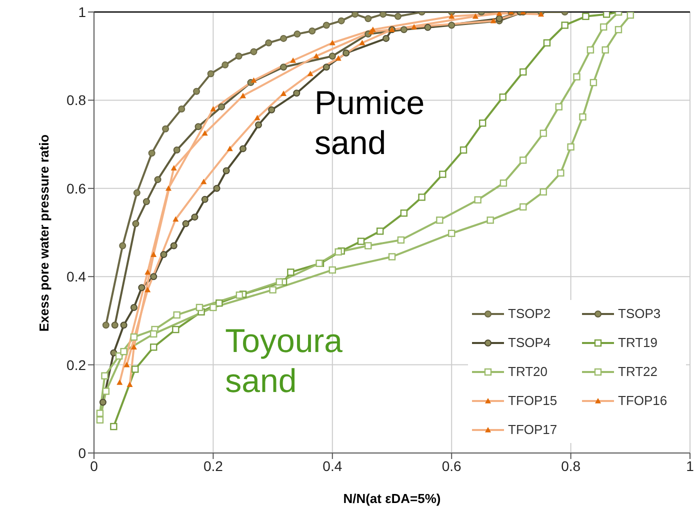  What do you see at coordinates (94, 466) in the screenshot?
I see `x-tick-label: 0` at bounding box center [94, 466].